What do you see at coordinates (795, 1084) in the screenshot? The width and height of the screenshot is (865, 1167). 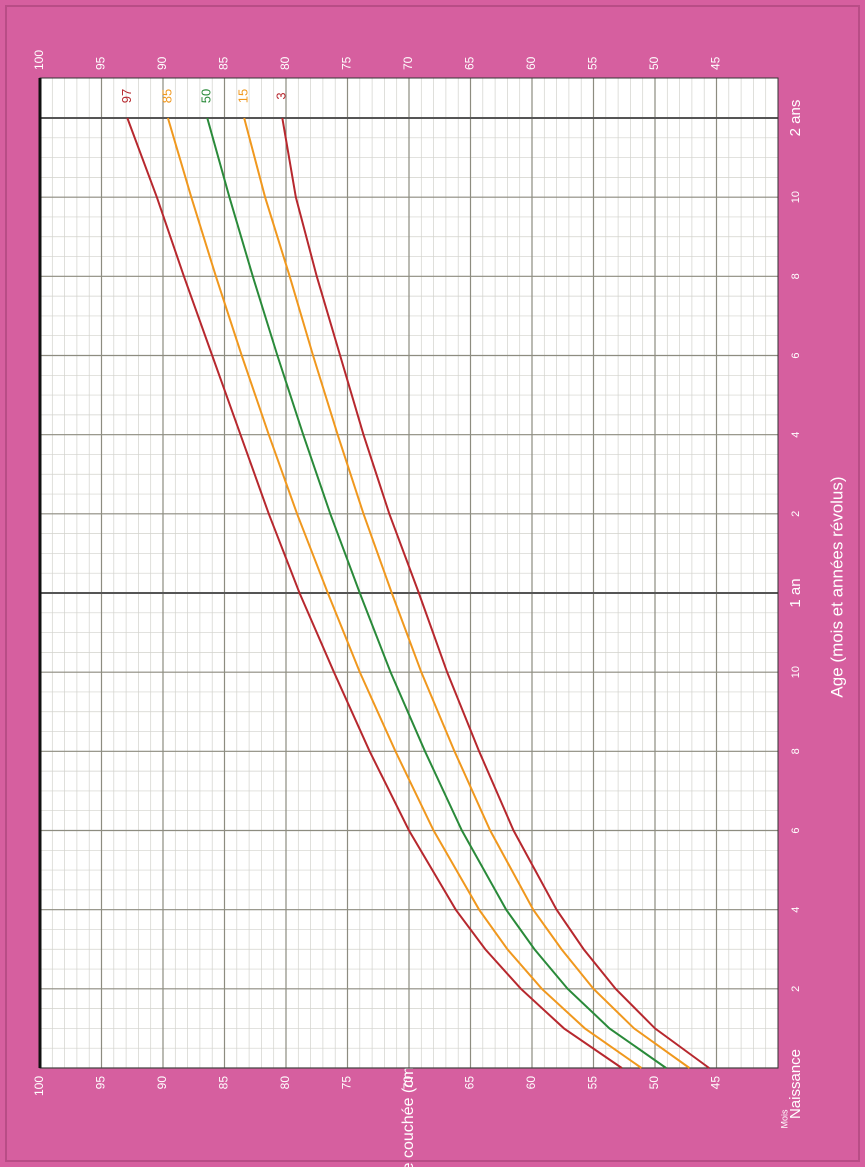 I see `x-tick-label: Naissance` at bounding box center [795, 1084].